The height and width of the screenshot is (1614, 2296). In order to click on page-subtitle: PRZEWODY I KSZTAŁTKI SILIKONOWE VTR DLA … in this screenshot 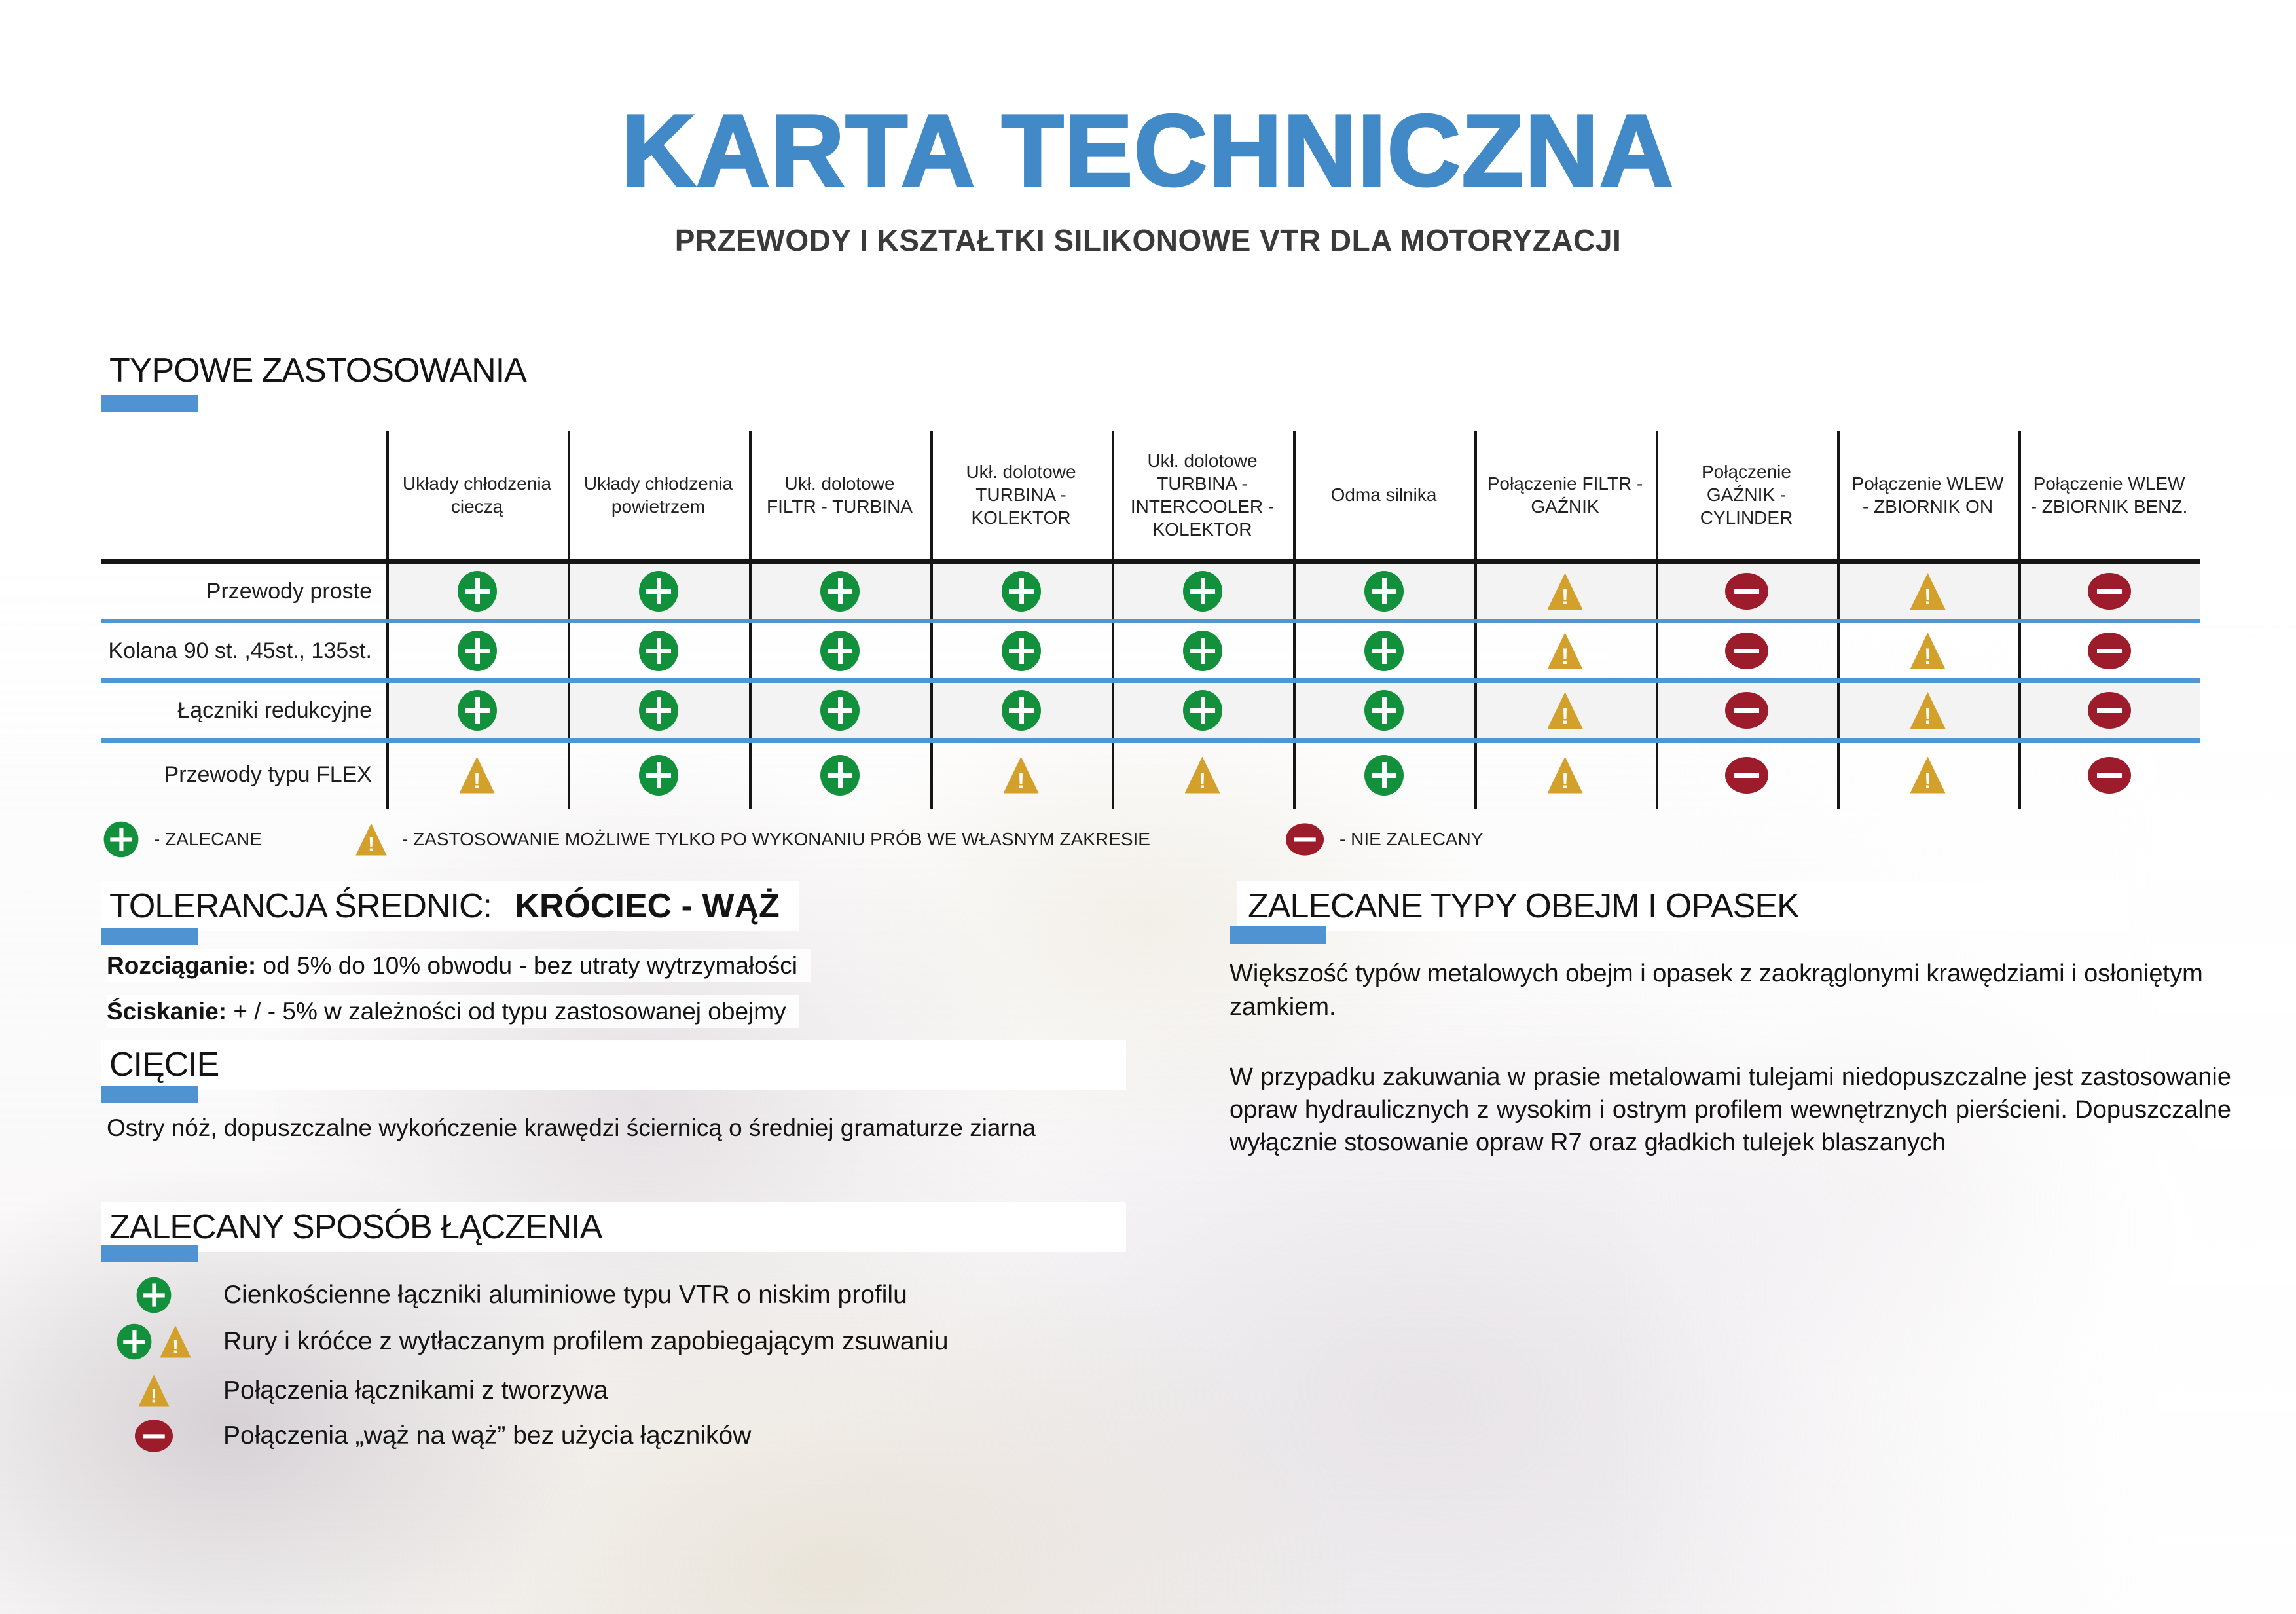, I will do `click(1148, 240)`.